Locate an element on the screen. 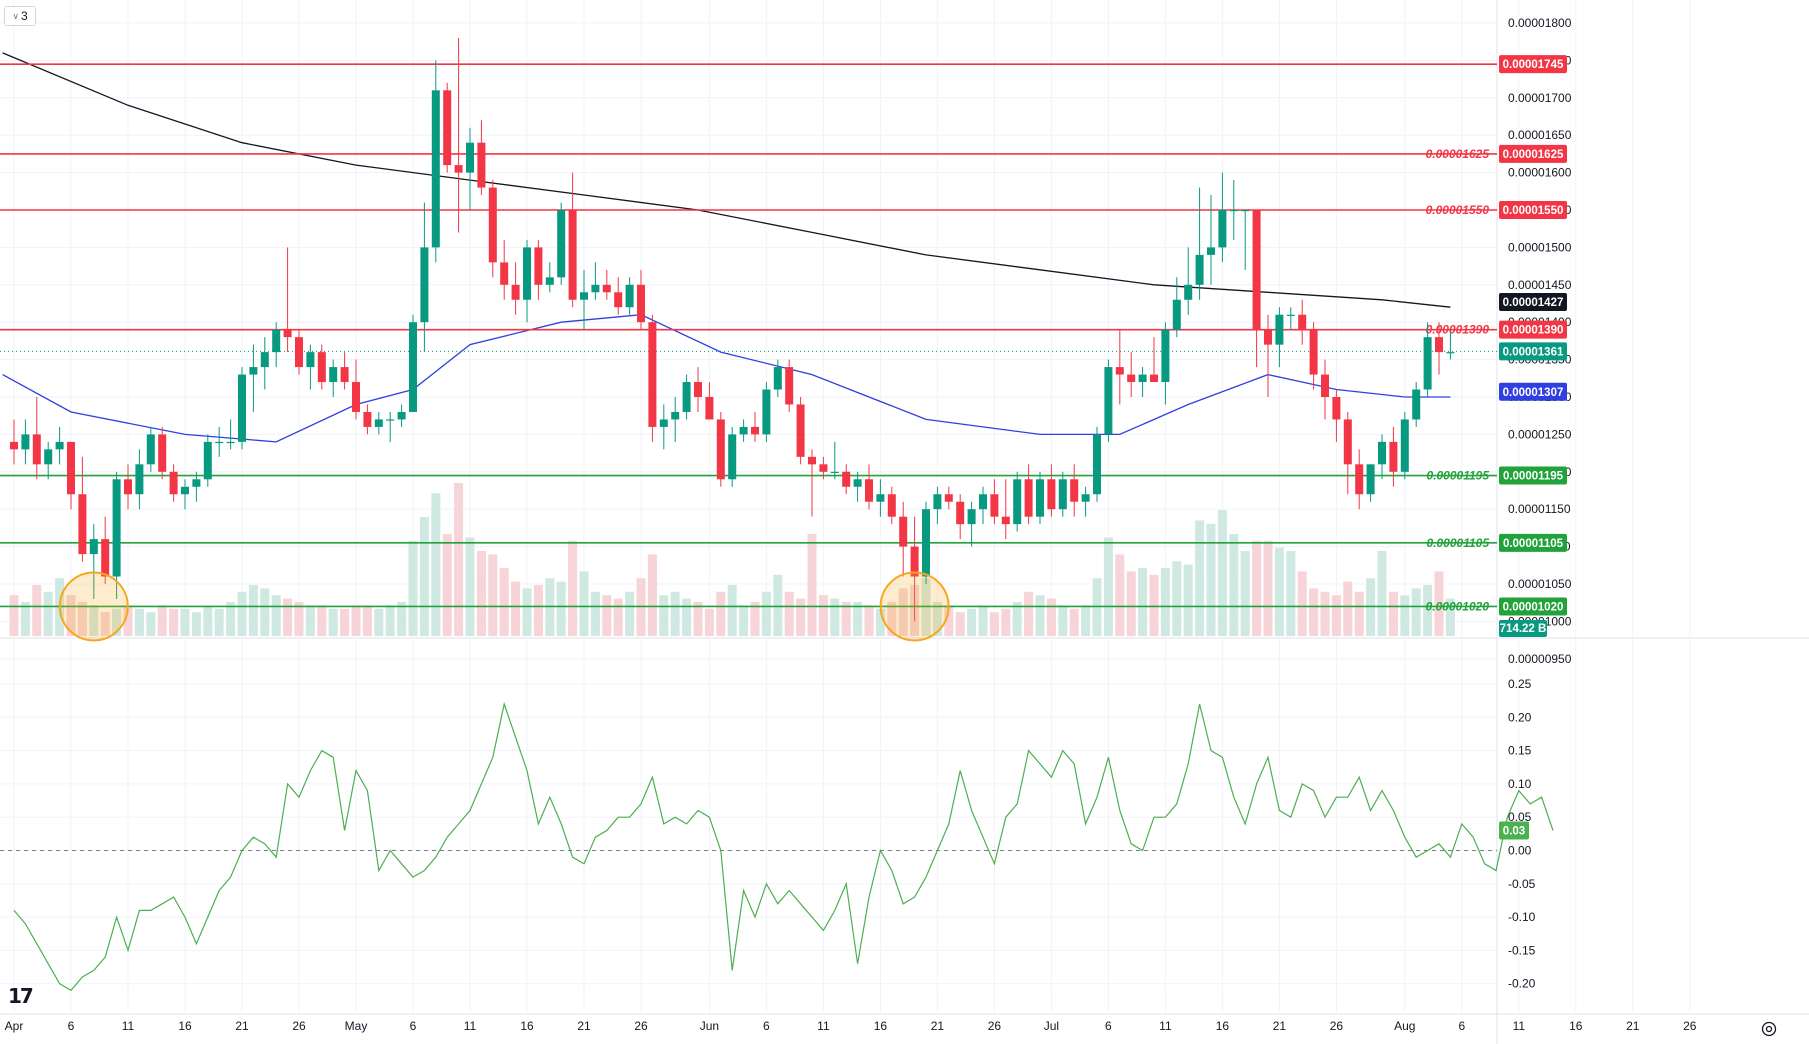  settings-gear-icon is located at coordinates (1769, 1029).